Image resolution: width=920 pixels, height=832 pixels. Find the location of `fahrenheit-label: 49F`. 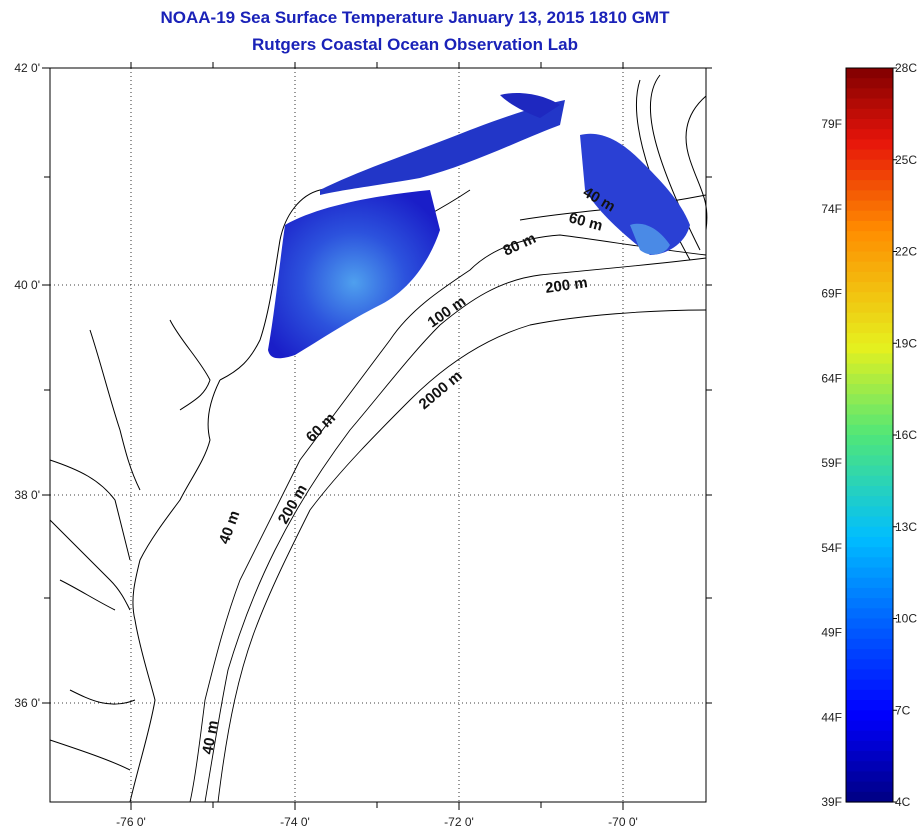

fahrenheit-label: 49F is located at coordinates (831, 633).